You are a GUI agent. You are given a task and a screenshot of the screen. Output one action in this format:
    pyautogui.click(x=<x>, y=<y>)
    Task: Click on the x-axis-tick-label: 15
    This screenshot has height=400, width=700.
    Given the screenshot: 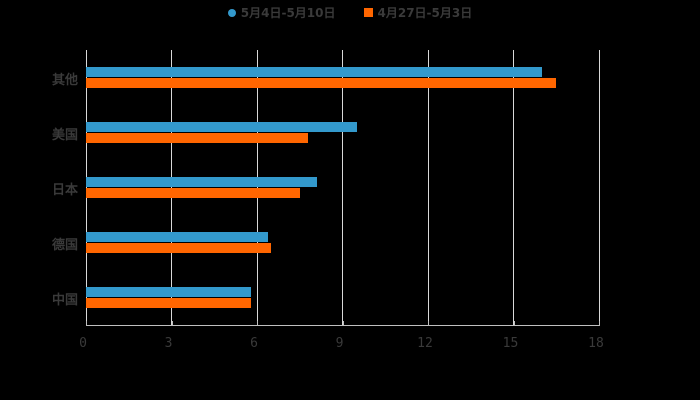 What is the action you would take?
    pyautogui.click(x=510, y=343)
    